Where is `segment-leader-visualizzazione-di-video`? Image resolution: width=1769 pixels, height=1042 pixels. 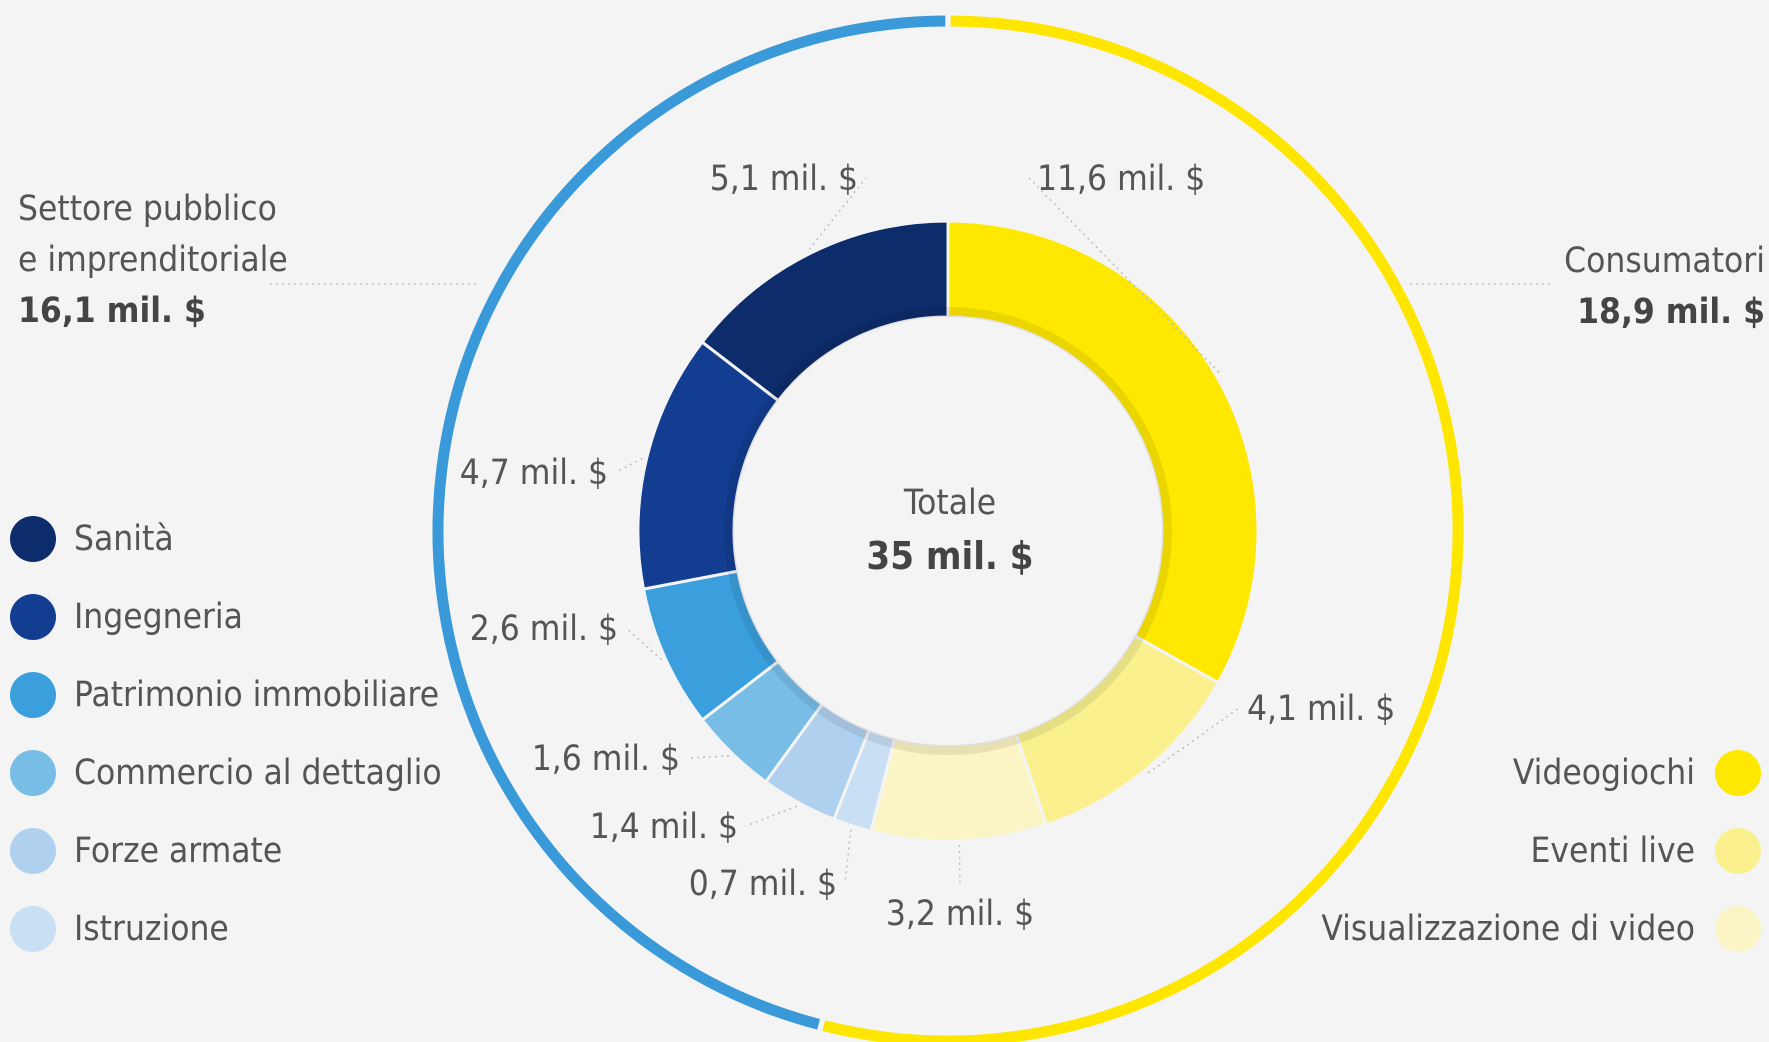
segment-leader-visualizzazione-di-video is located at coordinates (959, 865).